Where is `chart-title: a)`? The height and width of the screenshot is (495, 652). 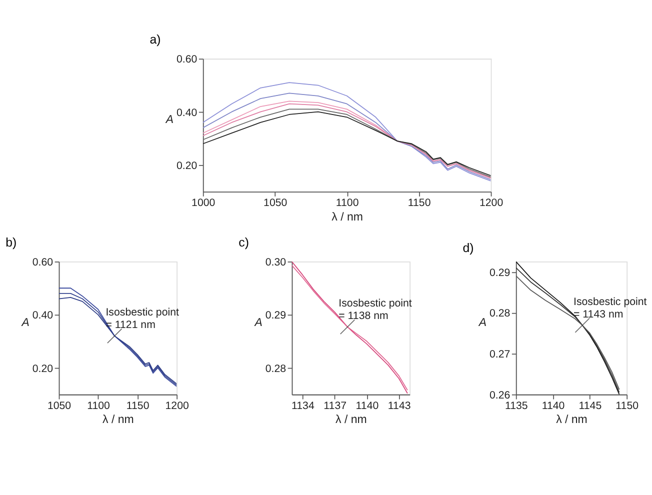 chart-title: a) is located at coordinates (155, 39).